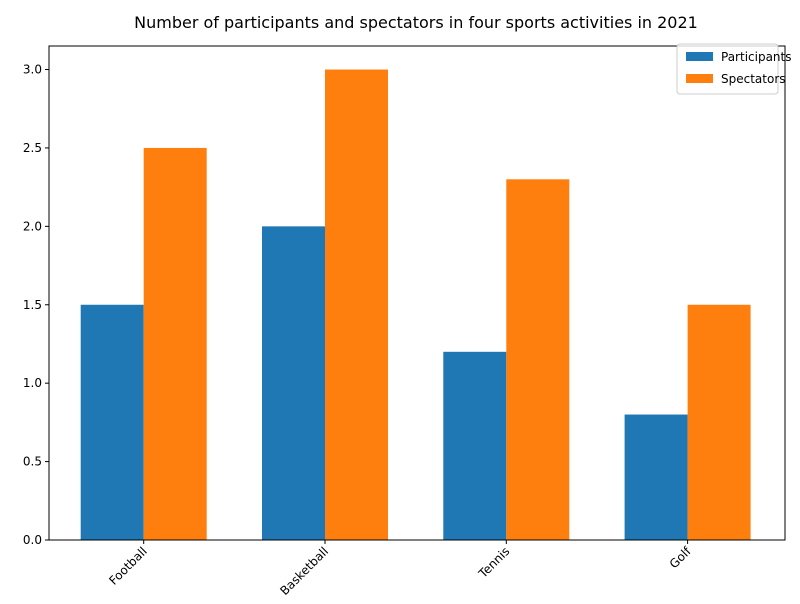 This screenshot has width=800, height=604. I want to click on bar-participants-tennis, so click(475, 445).